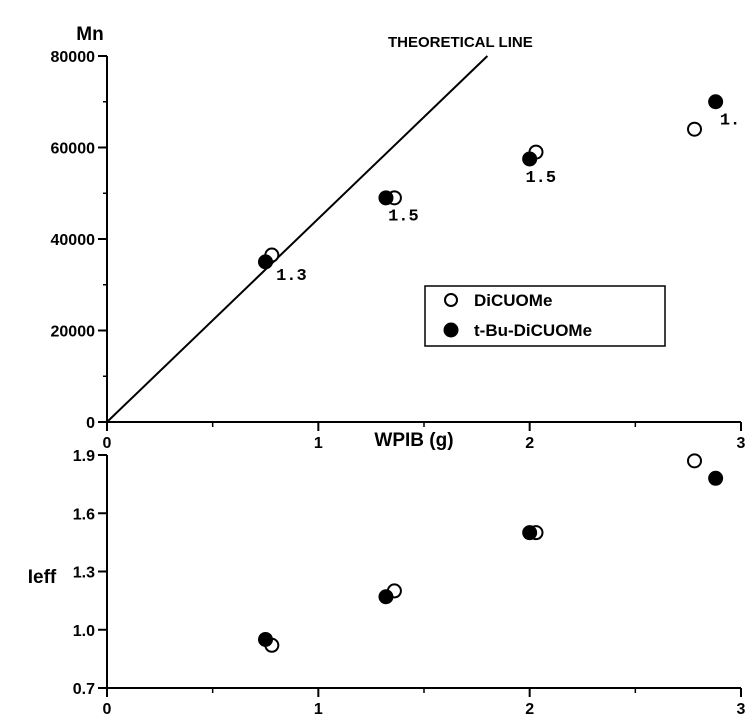 This screenshot has width=748, height=723. I want to click on y-tick-label: 0, so click(90, 423).